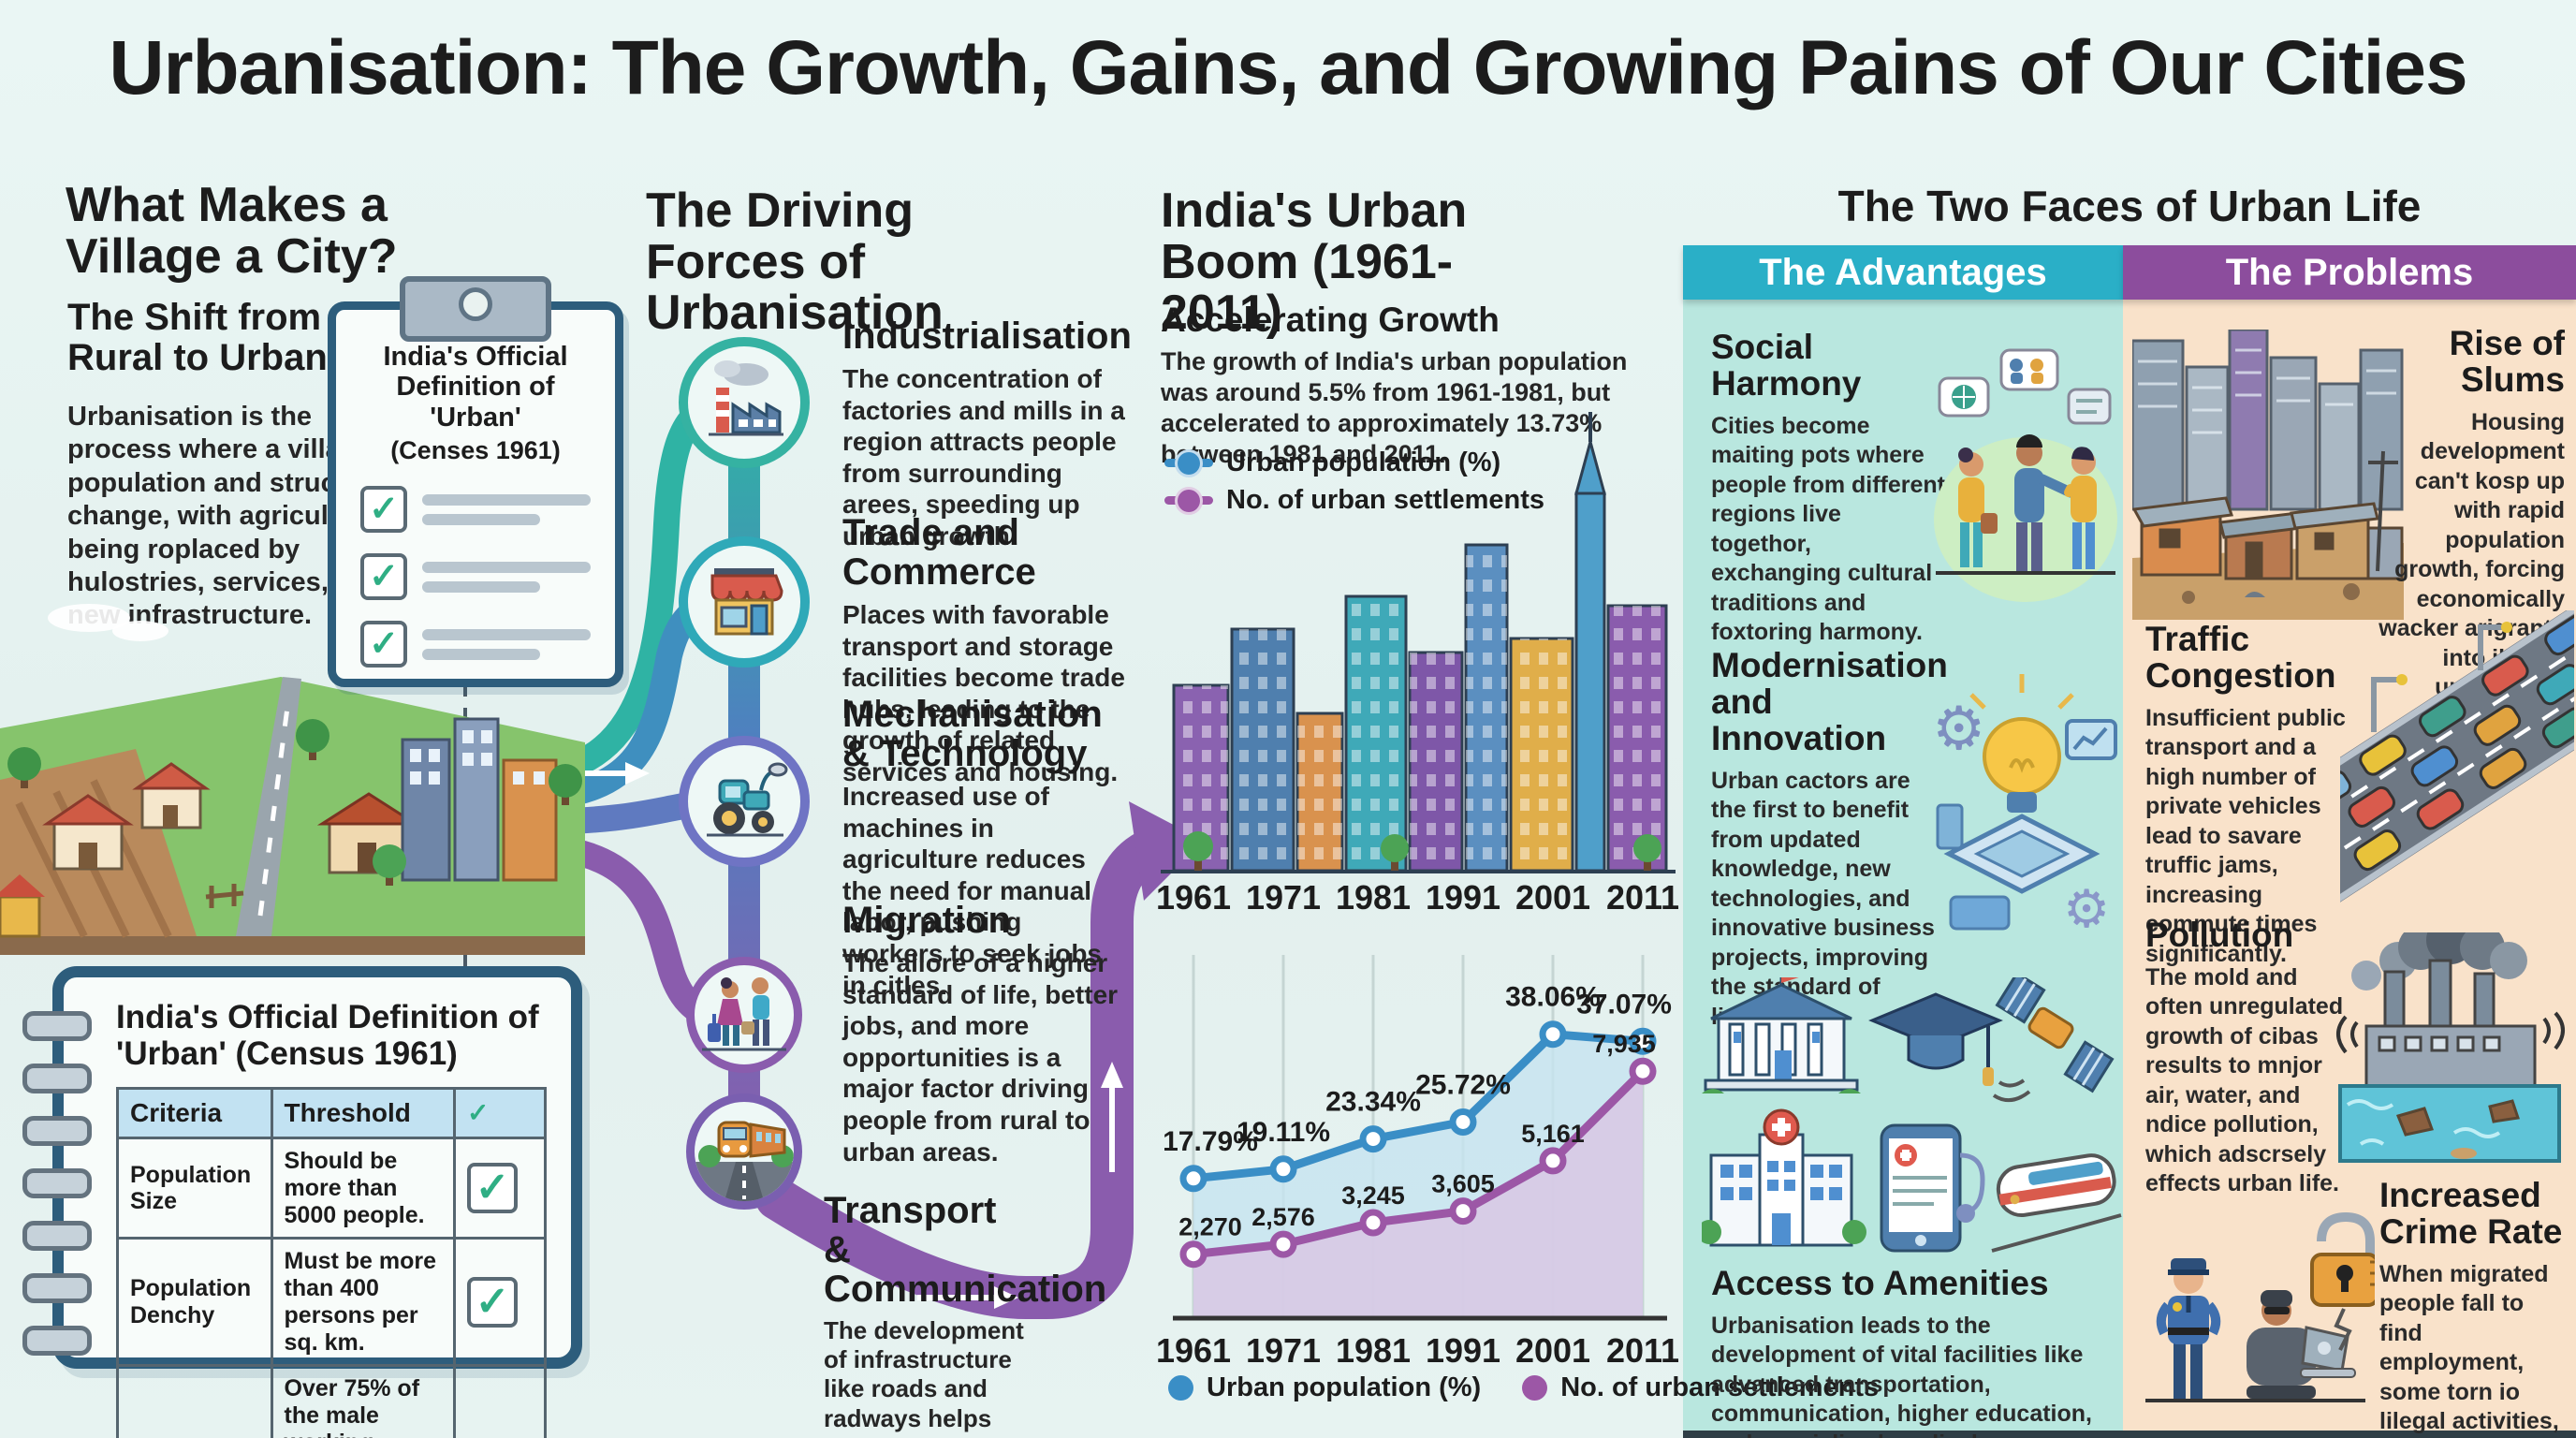 The width and height of the screenshot is (2576, 1438). I want to click on criteria-cell: Occupation, so click(194, 1401).